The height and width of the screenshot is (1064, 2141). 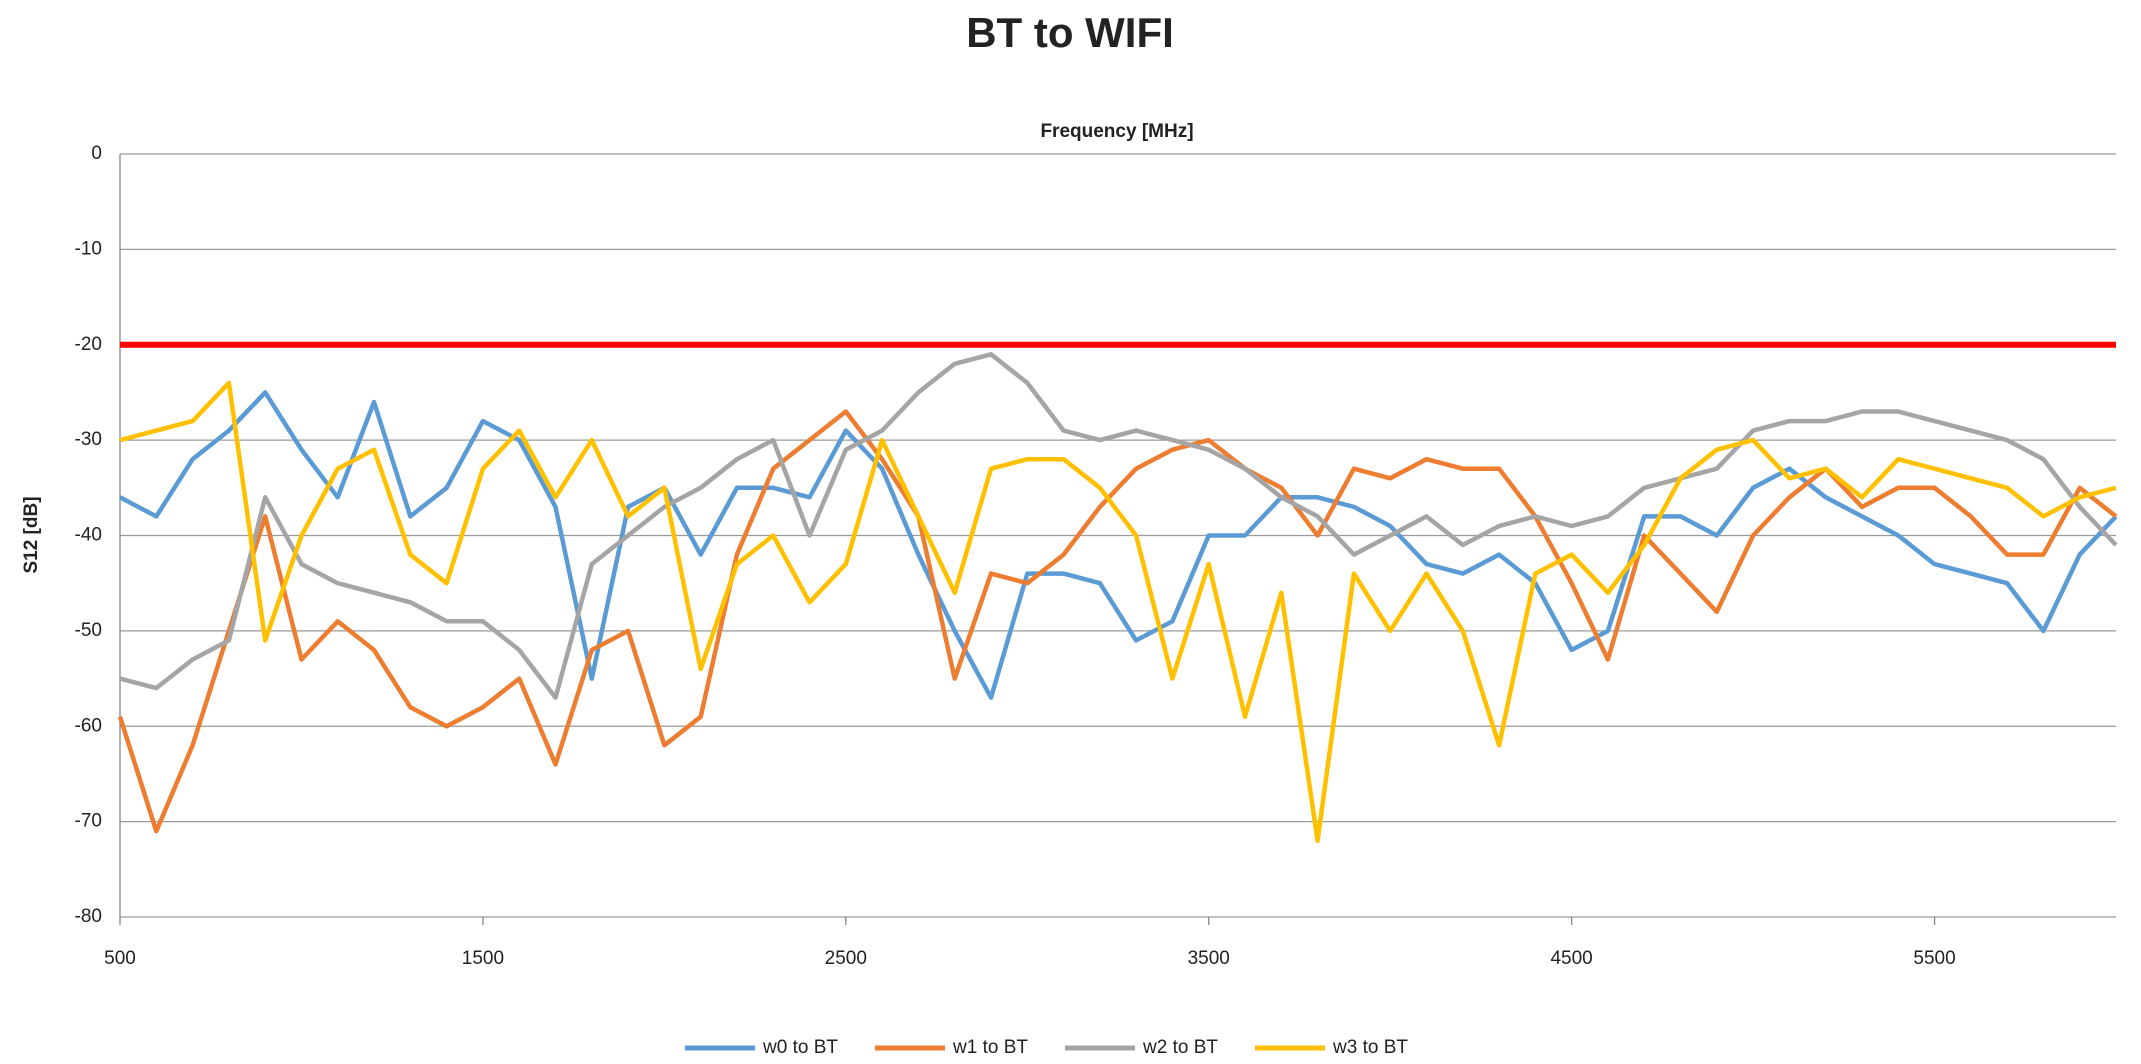 I want to click on y-tick-label: -30, so click(x=88, y=439).